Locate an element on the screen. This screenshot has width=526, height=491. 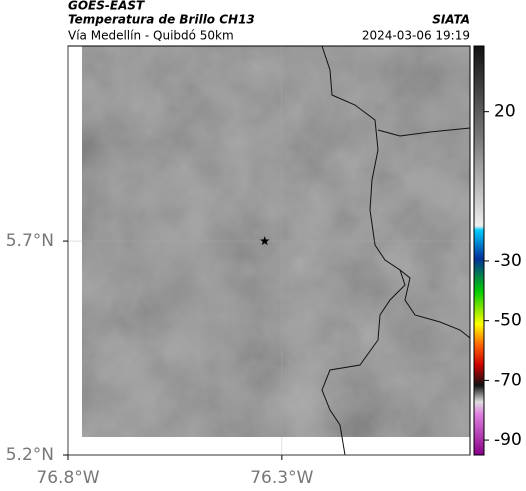
route: Vía Medellín - Quibdó 50km is located at coordinates (151, 36).